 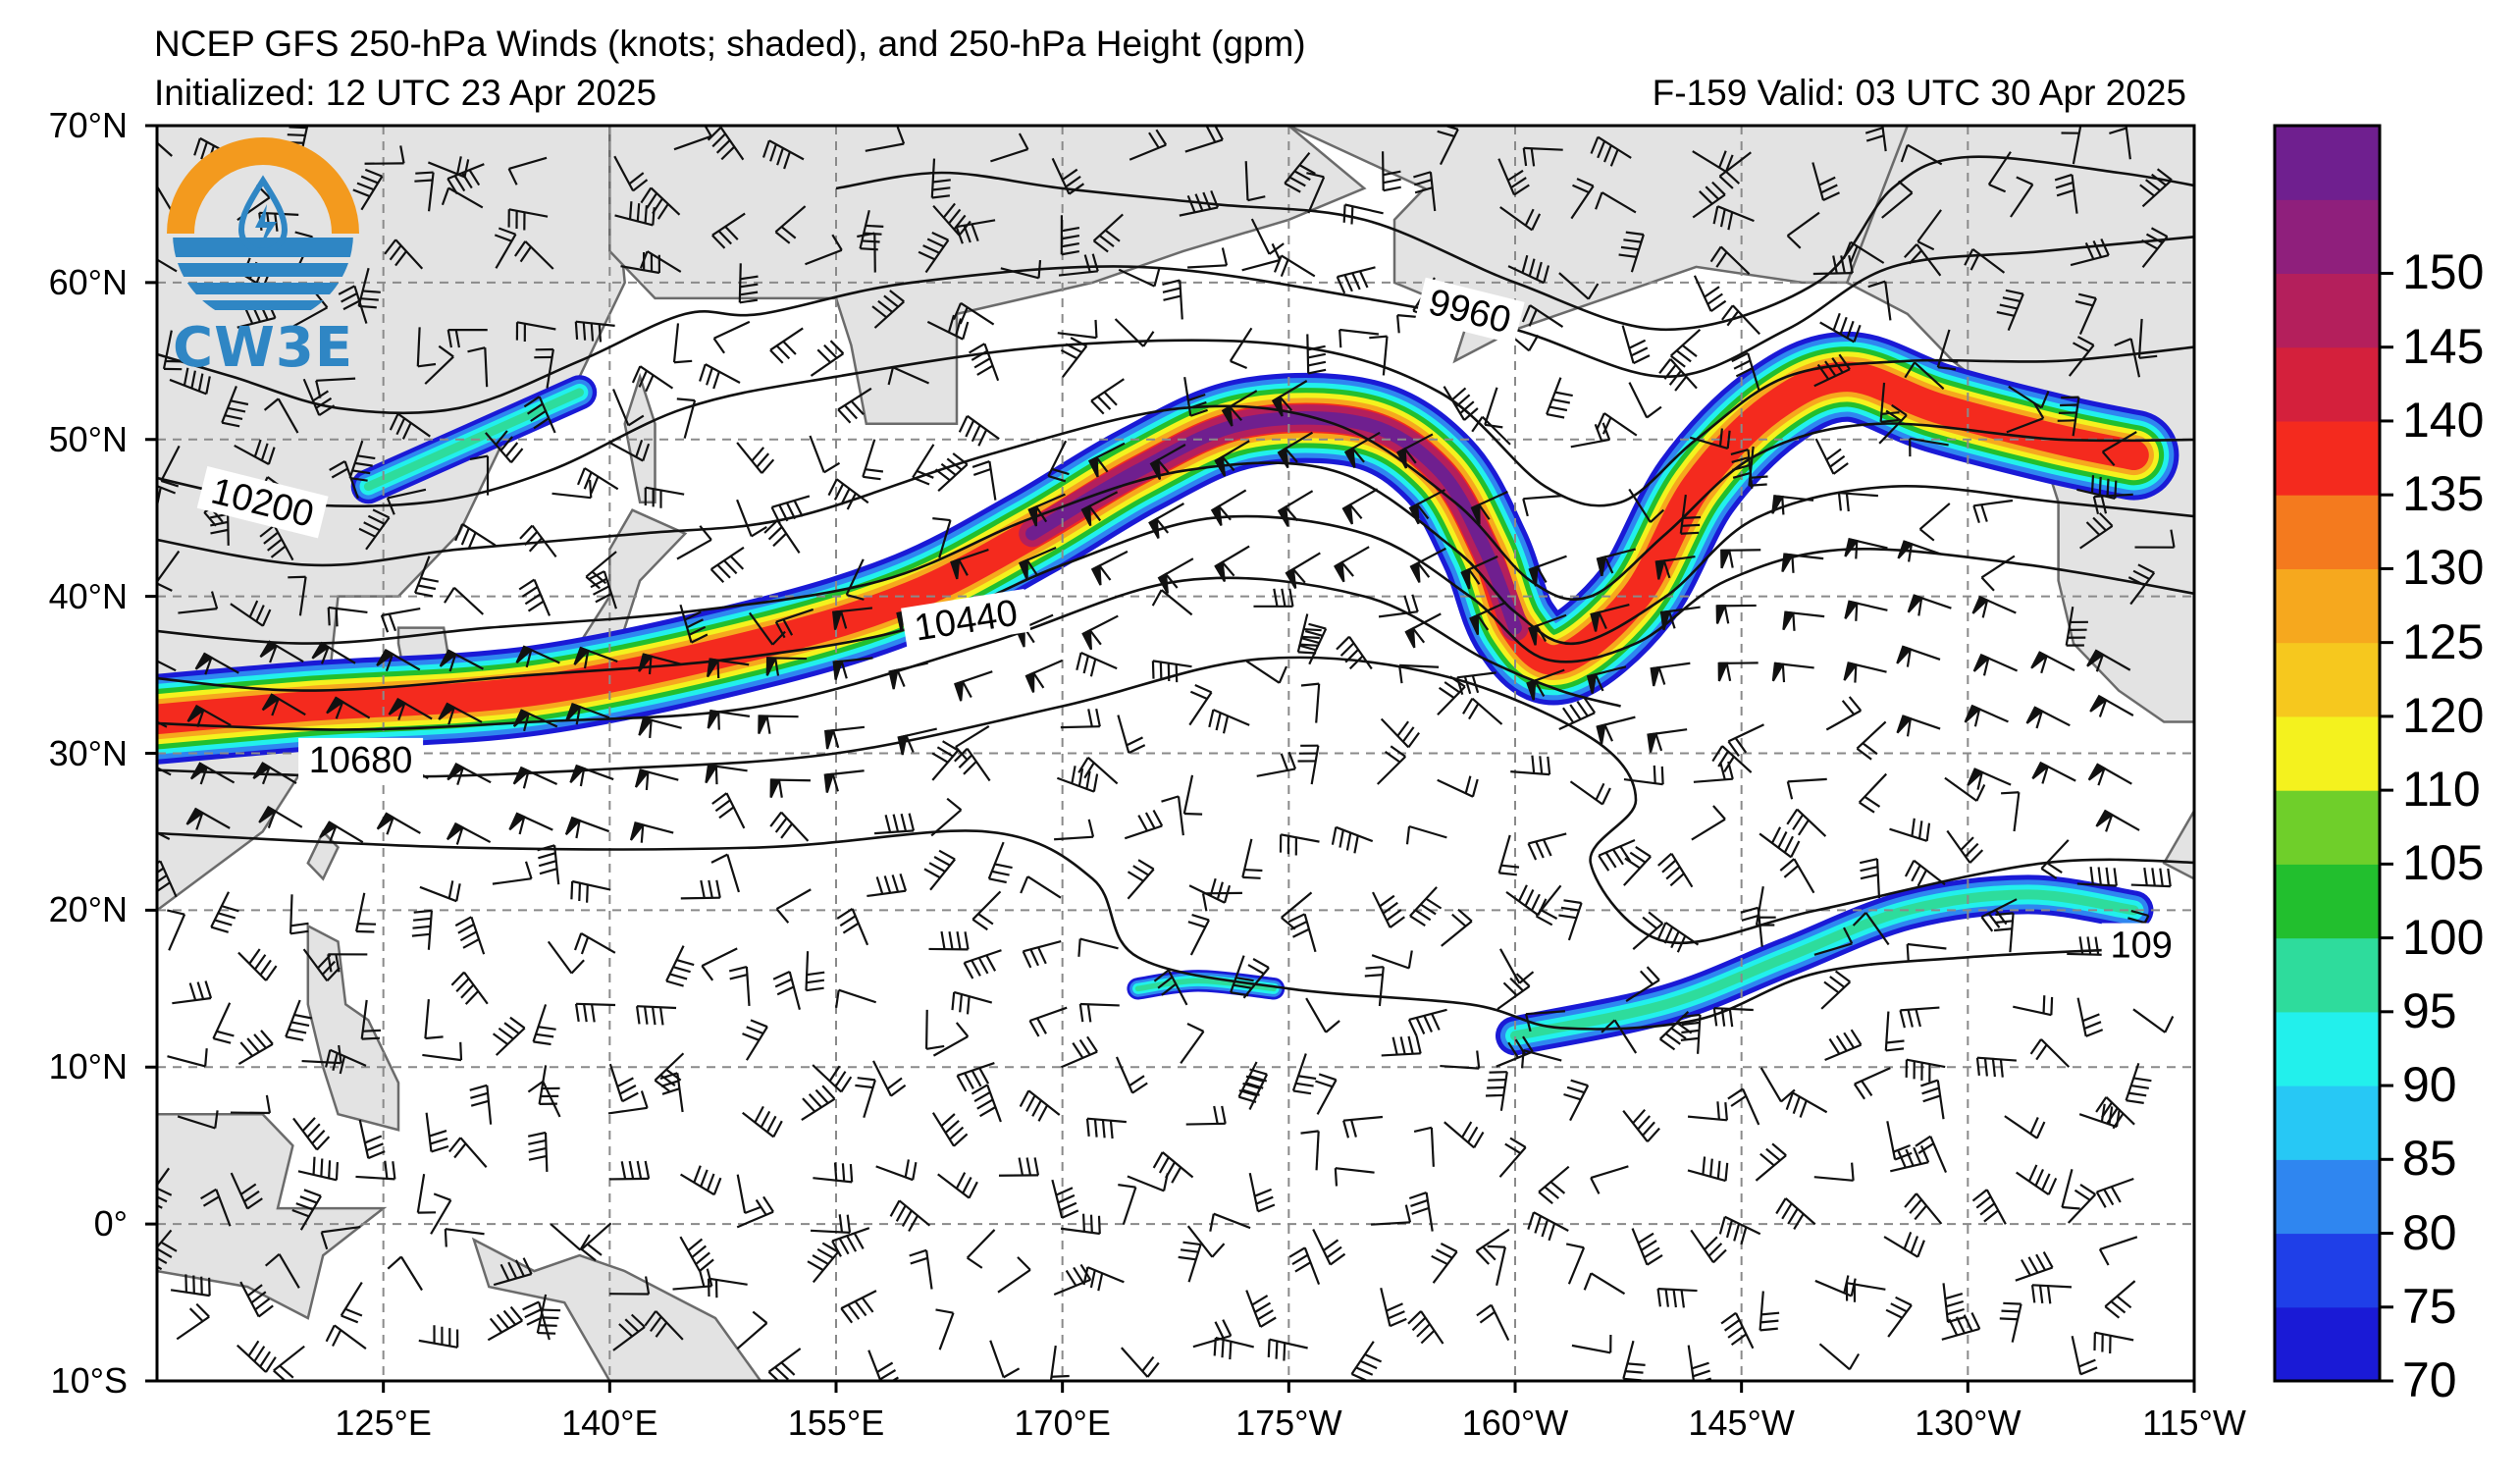 What do you see at coordinates (2141, 947) in the screenshot?
I see `svg-text: 109` at bounding box center [2141, 947].